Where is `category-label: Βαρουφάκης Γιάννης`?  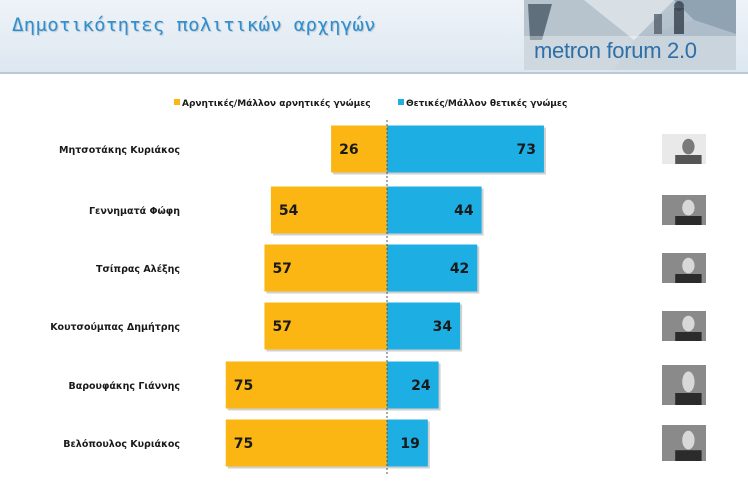
category-label: Βαρουφάκης Γιάννης is located at coordinates (124, 386).